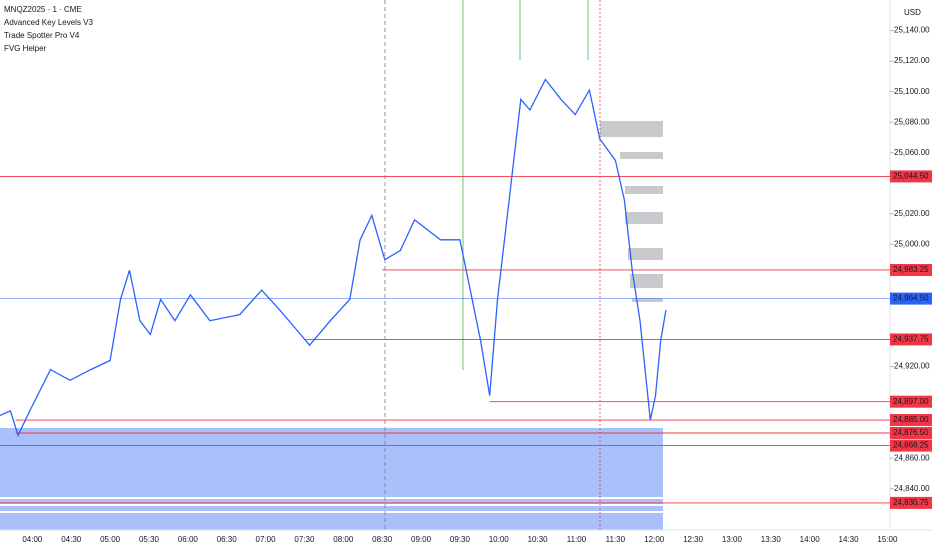 The height and width of the screenshot is (550, 932). Describe the element at coordinates (43, 9) in the screenshot. I see `symbol-title: MNQZ2025 · 1 · CME` at that location.